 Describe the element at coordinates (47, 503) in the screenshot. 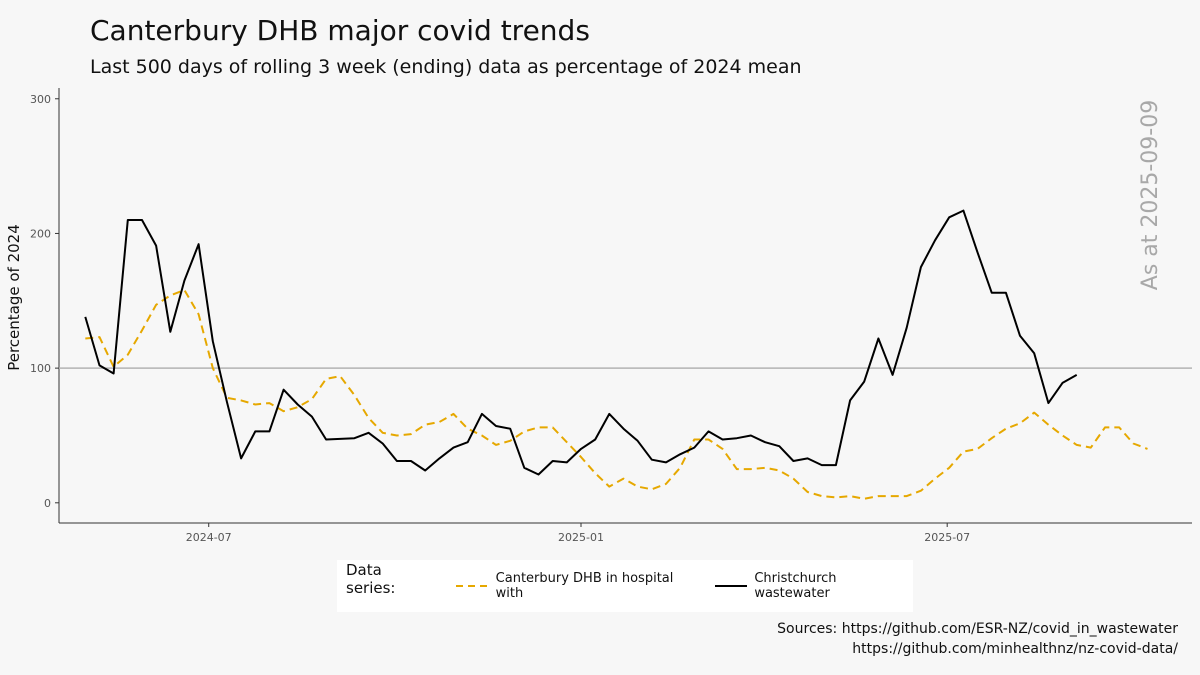

I see `y-tick-label: 0` at that location.